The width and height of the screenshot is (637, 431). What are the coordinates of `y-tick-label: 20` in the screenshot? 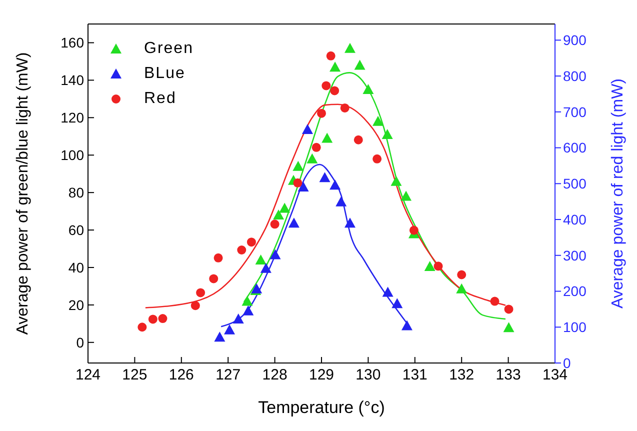 It's located at (76, 304).